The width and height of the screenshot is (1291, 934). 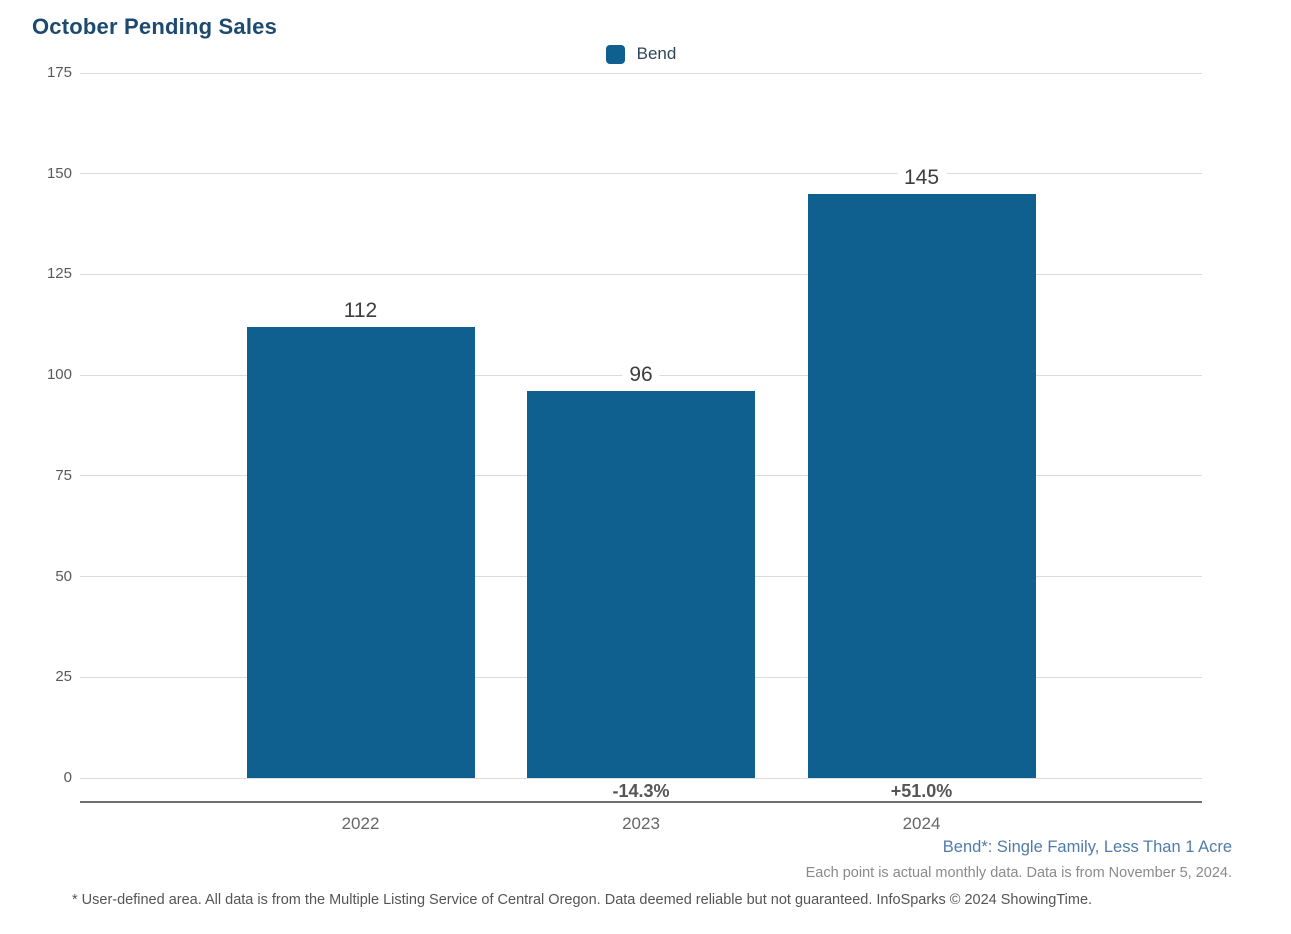 I want to click on pct-change-label: +51.0%, so click(x=921, y=791).